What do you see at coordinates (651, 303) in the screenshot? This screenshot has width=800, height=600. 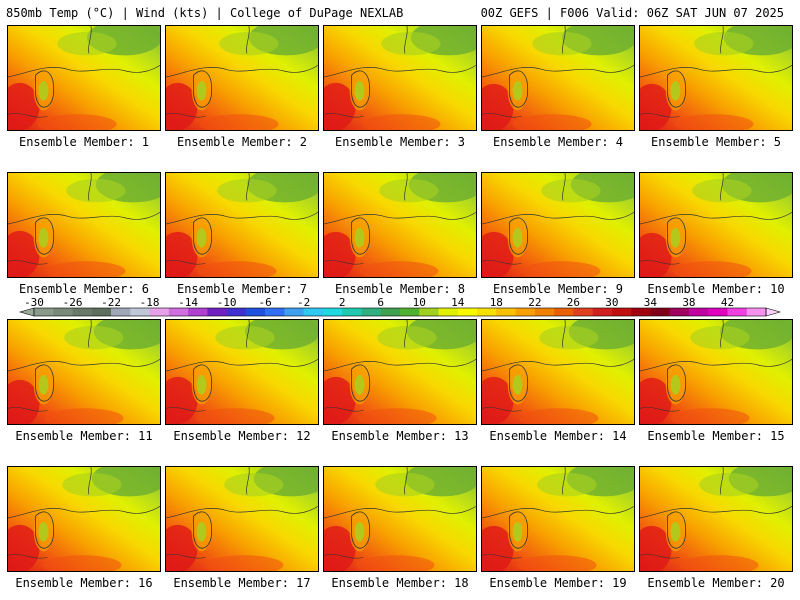 I see `colorbar-tick-label: 34` at bounding box center [651, 303].